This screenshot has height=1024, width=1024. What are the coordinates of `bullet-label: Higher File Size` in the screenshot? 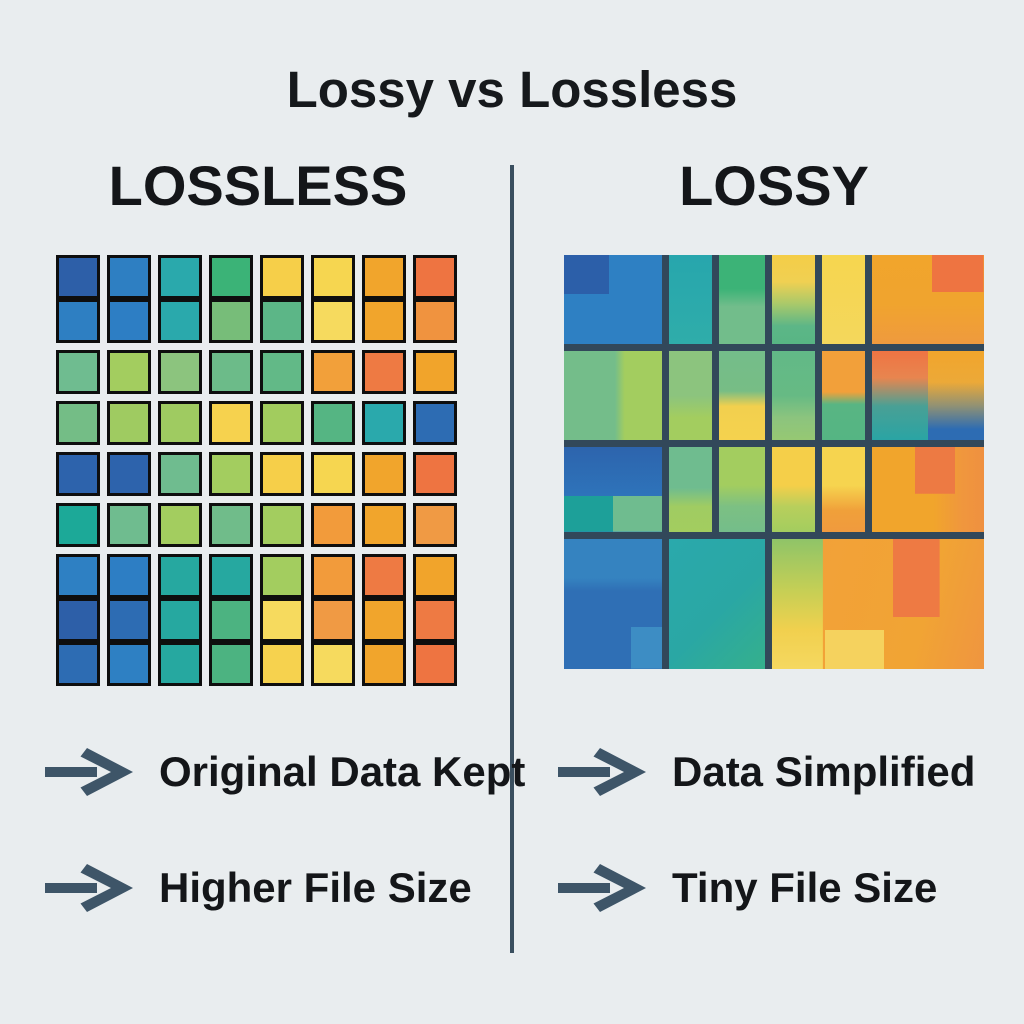 It's located at (315, 887).